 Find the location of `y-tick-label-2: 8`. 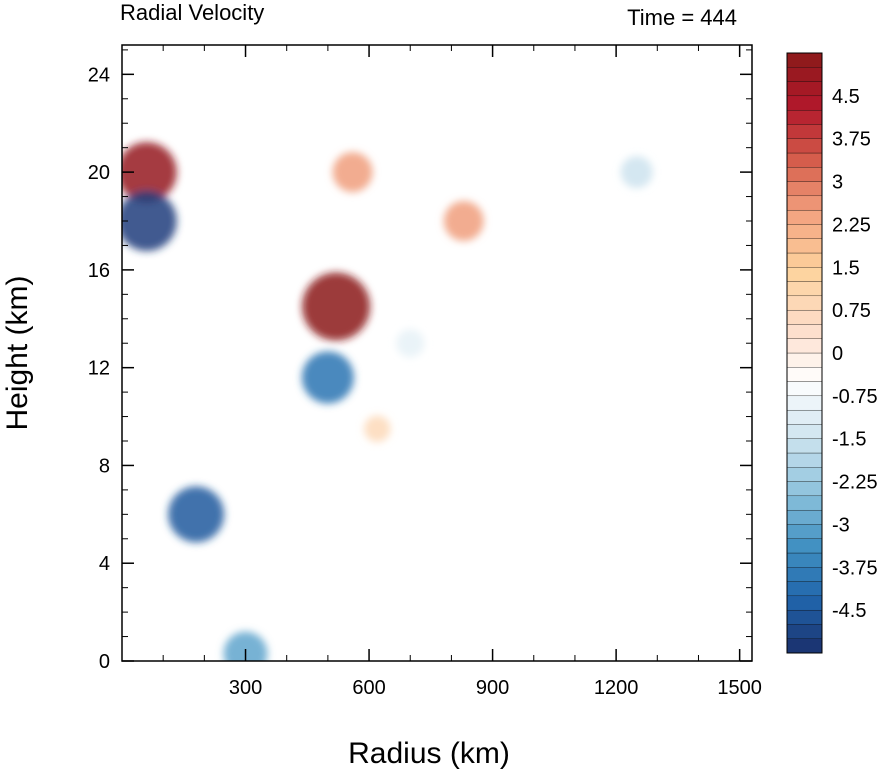

y-tick-label-2: 8 is located at coordinates (104, 466).